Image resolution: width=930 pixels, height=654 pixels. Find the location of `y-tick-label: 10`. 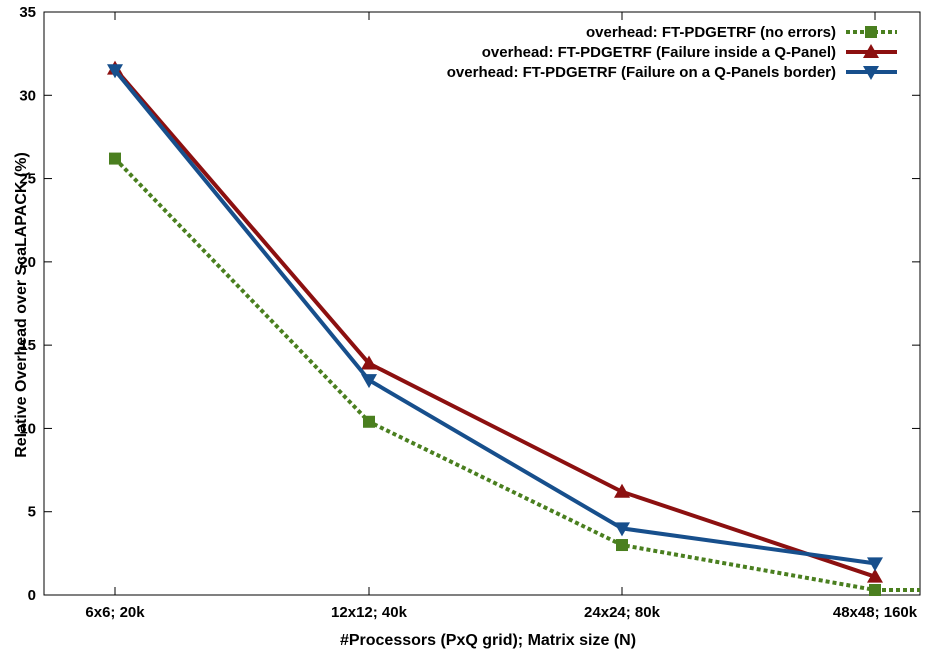

y-tick-label: 10 is located at coordinates (27, 428).